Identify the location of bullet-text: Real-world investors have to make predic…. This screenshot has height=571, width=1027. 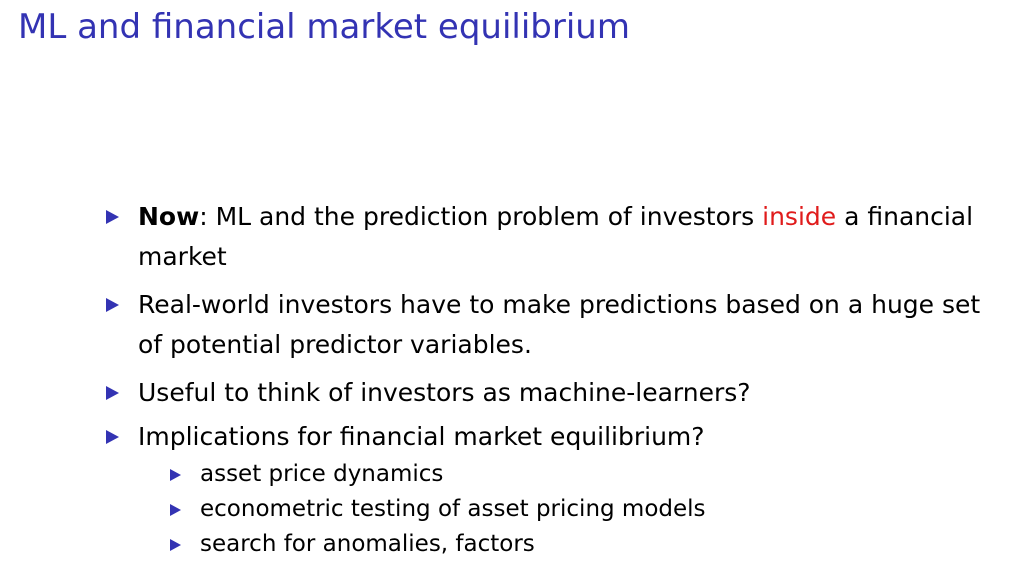
(559, 324).